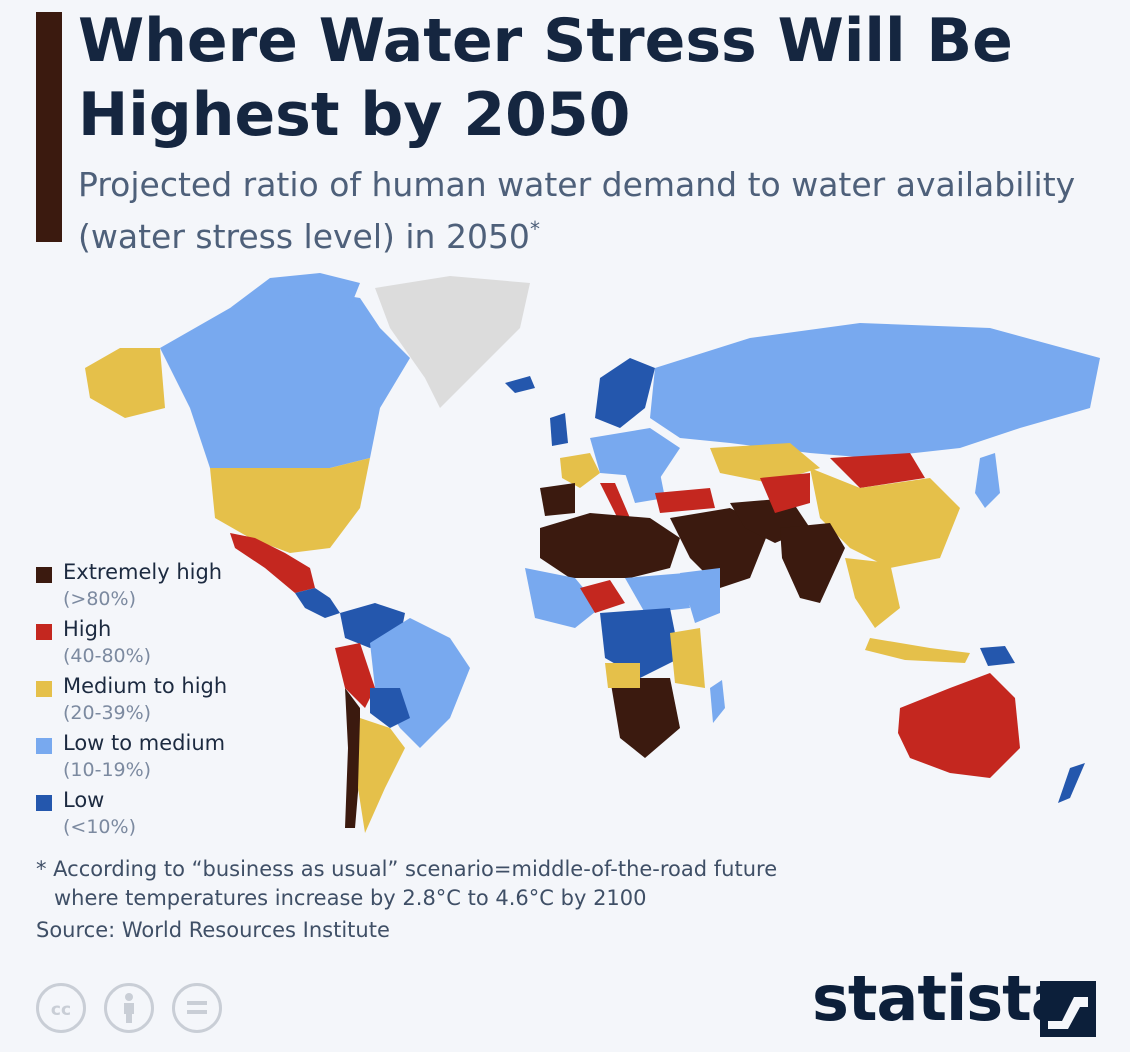 The image size is (1130, 1052). Describe the element at coordinates (872, 593) in the screenshot. I see `region-southeast-asia` at that location.